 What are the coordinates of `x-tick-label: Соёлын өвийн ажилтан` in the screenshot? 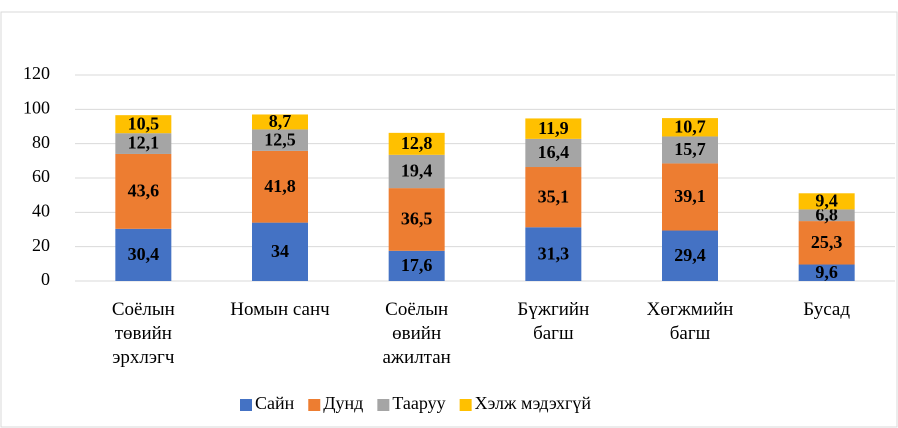 It's located at (416, 333).